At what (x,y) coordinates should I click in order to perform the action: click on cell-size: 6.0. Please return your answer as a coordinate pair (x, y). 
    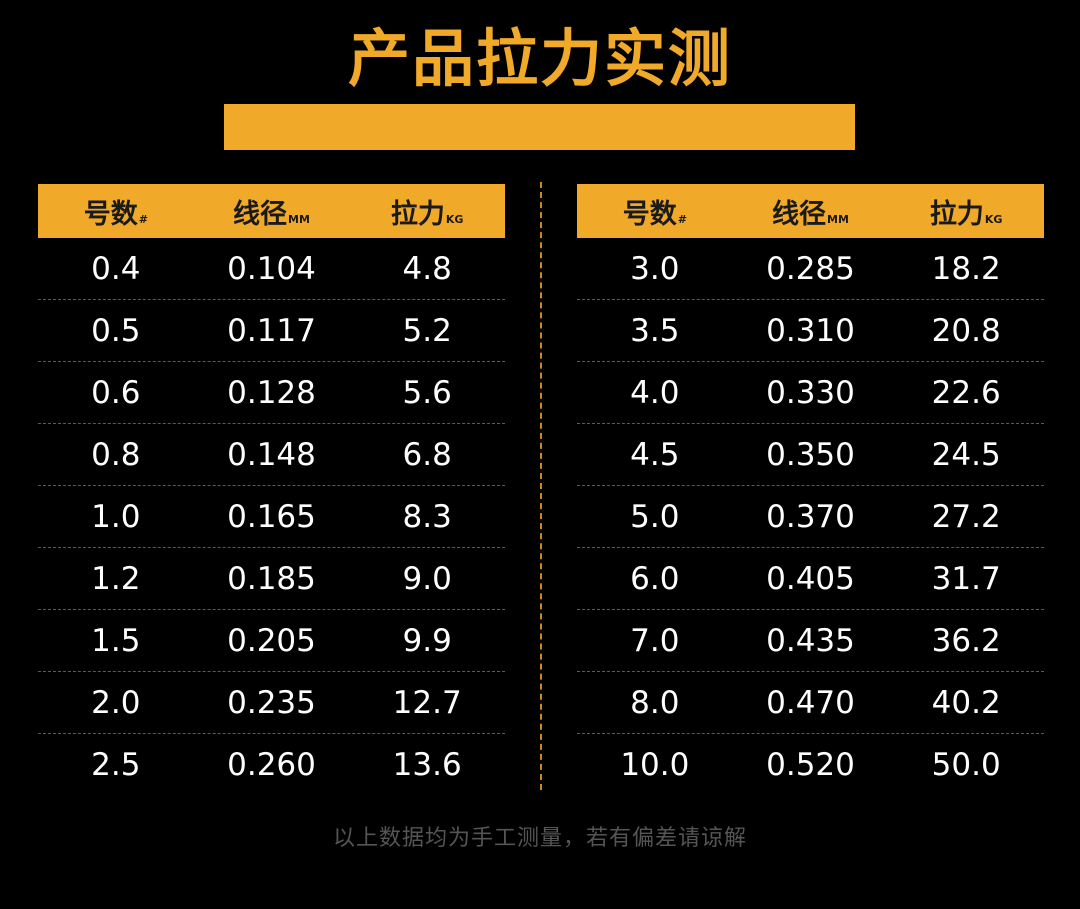
    Looking at the image, I should click on (655, 578).